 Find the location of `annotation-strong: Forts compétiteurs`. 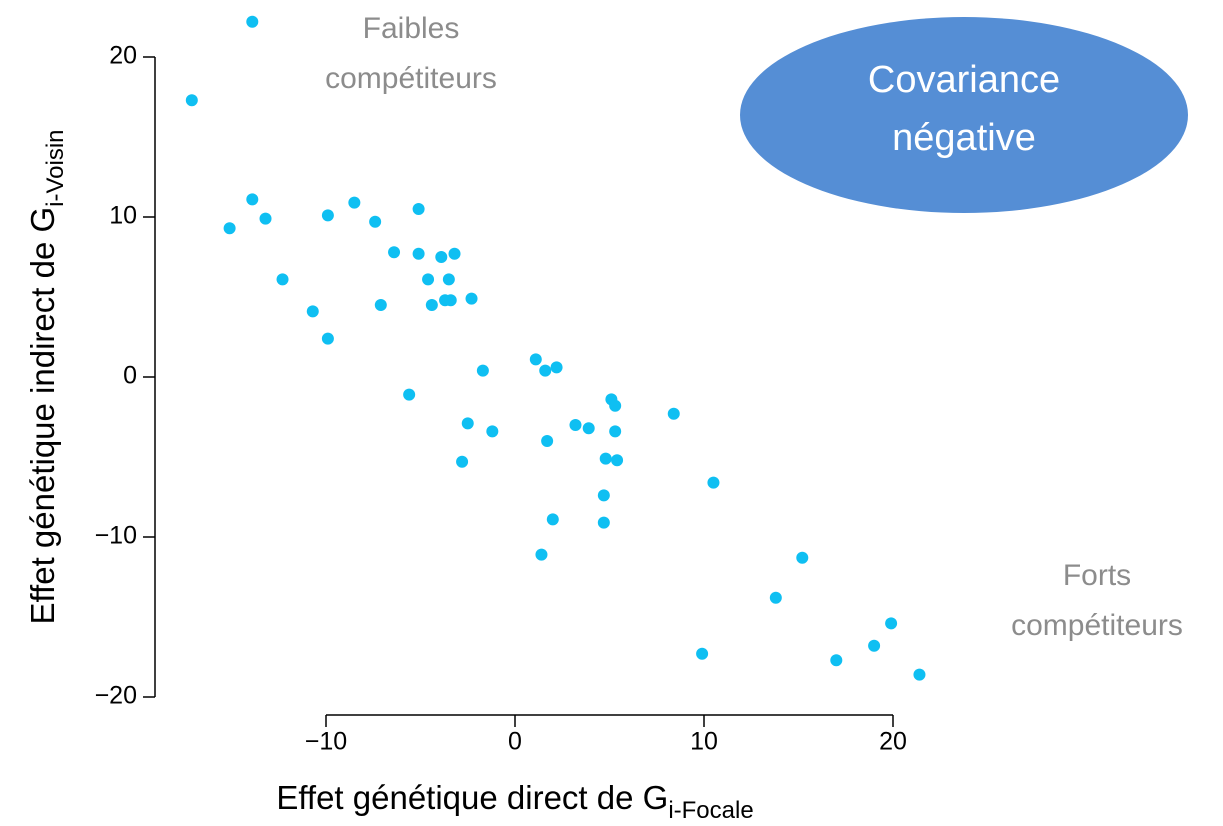

annotation-strong: Forts compétiteurs is located at coordinates (1097, 600).